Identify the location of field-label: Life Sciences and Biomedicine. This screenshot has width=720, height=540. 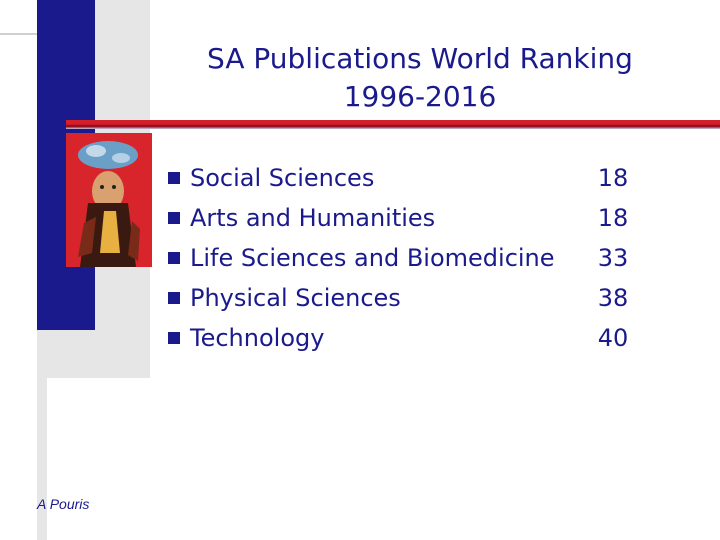
(372, 258).